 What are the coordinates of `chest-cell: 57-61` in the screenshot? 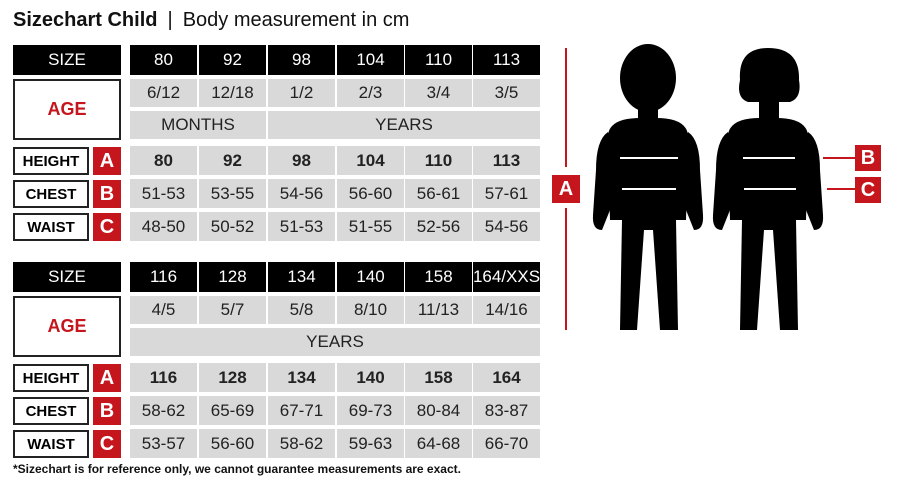 It's located at (506, 193).